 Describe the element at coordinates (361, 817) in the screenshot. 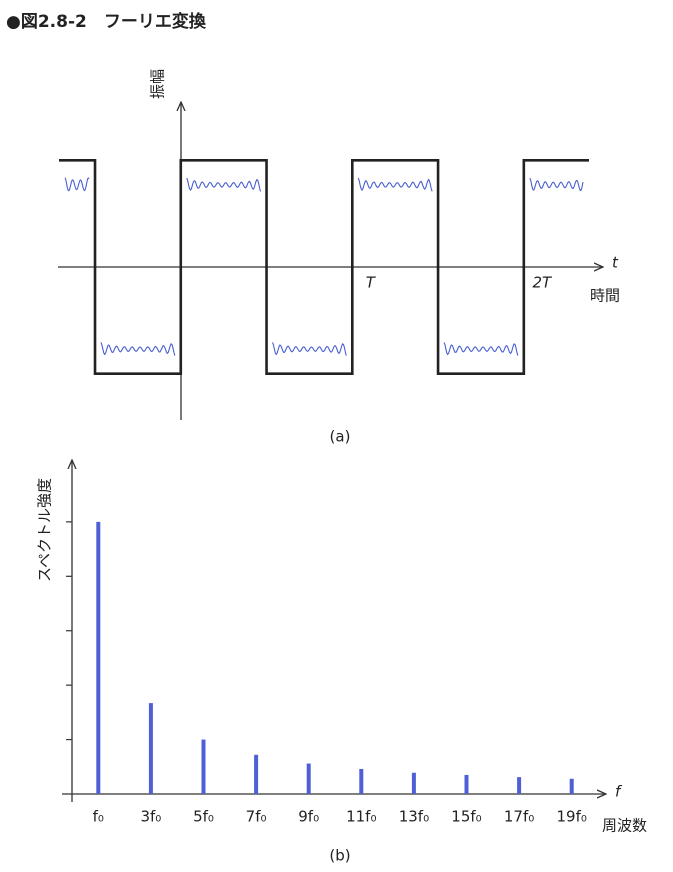

I see `x-tick-label: 11f₀` at that location.